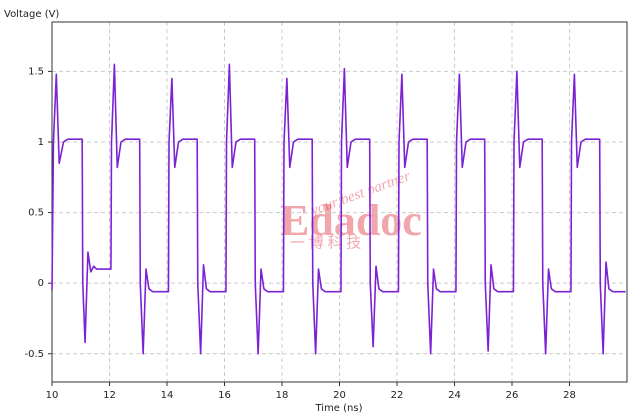  I want to click on x-tick-label: 24, so click(454, 395).